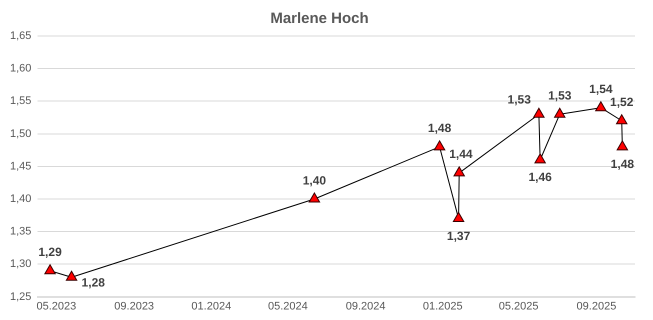 The image size is (653, 320). What do you see at coordinates (21, 101) in the screenshot?
I see `y-tick-label: 1,55` at bounding box center [21, 101].